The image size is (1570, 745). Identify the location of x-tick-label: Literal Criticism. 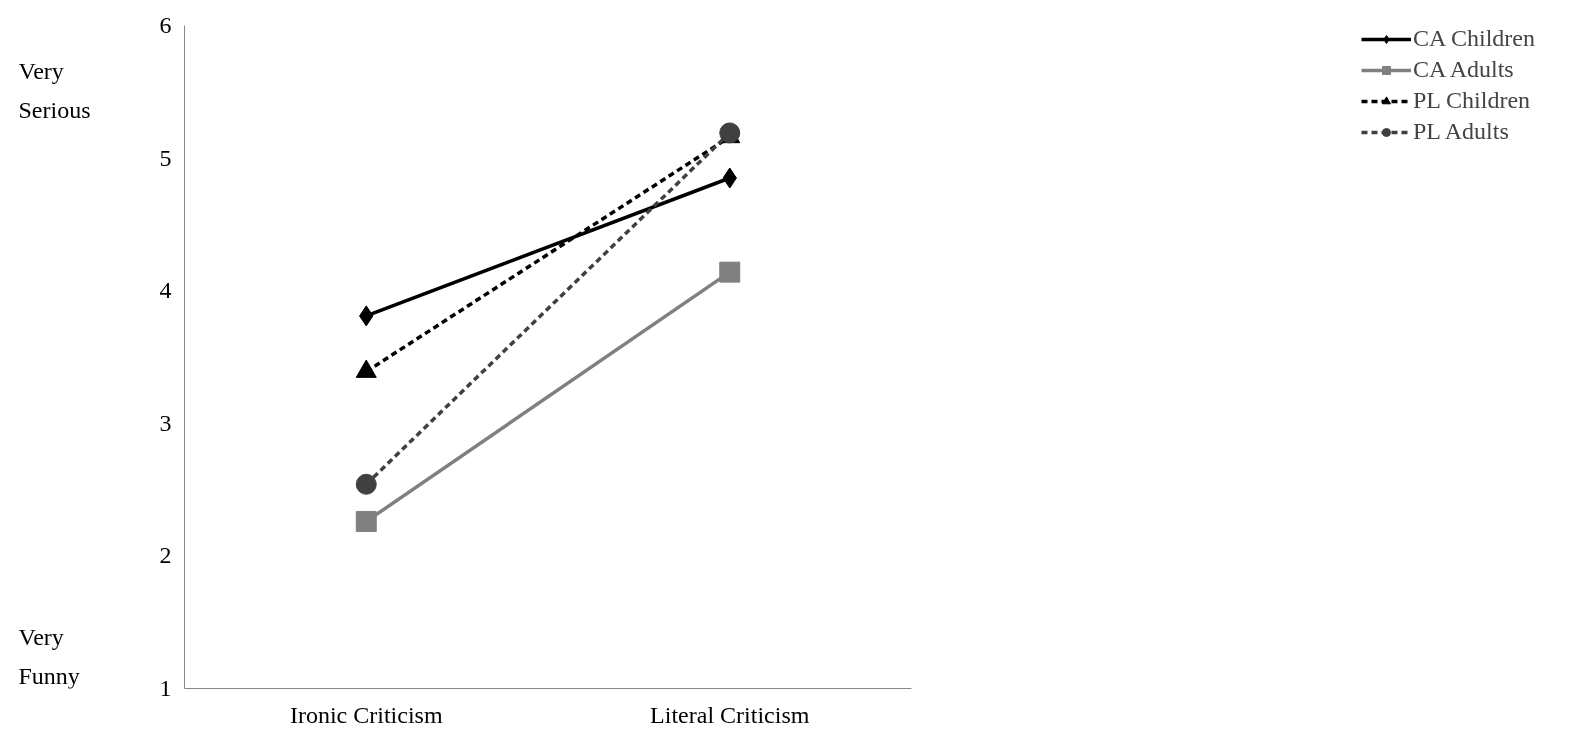
(730, 714).